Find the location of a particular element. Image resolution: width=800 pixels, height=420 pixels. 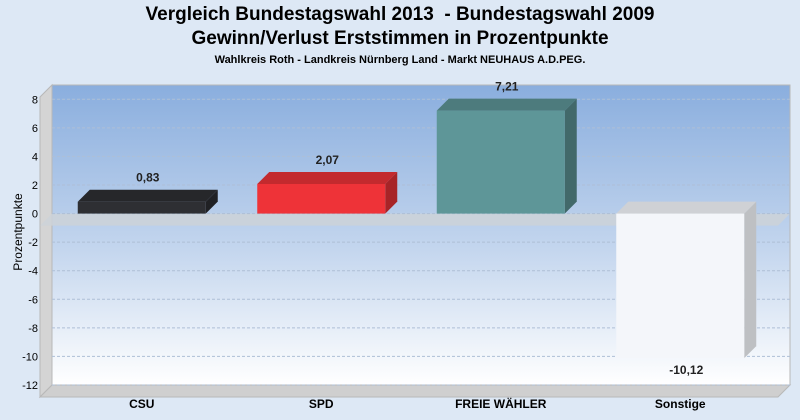

left-wall is located at coordinates (46, 241).